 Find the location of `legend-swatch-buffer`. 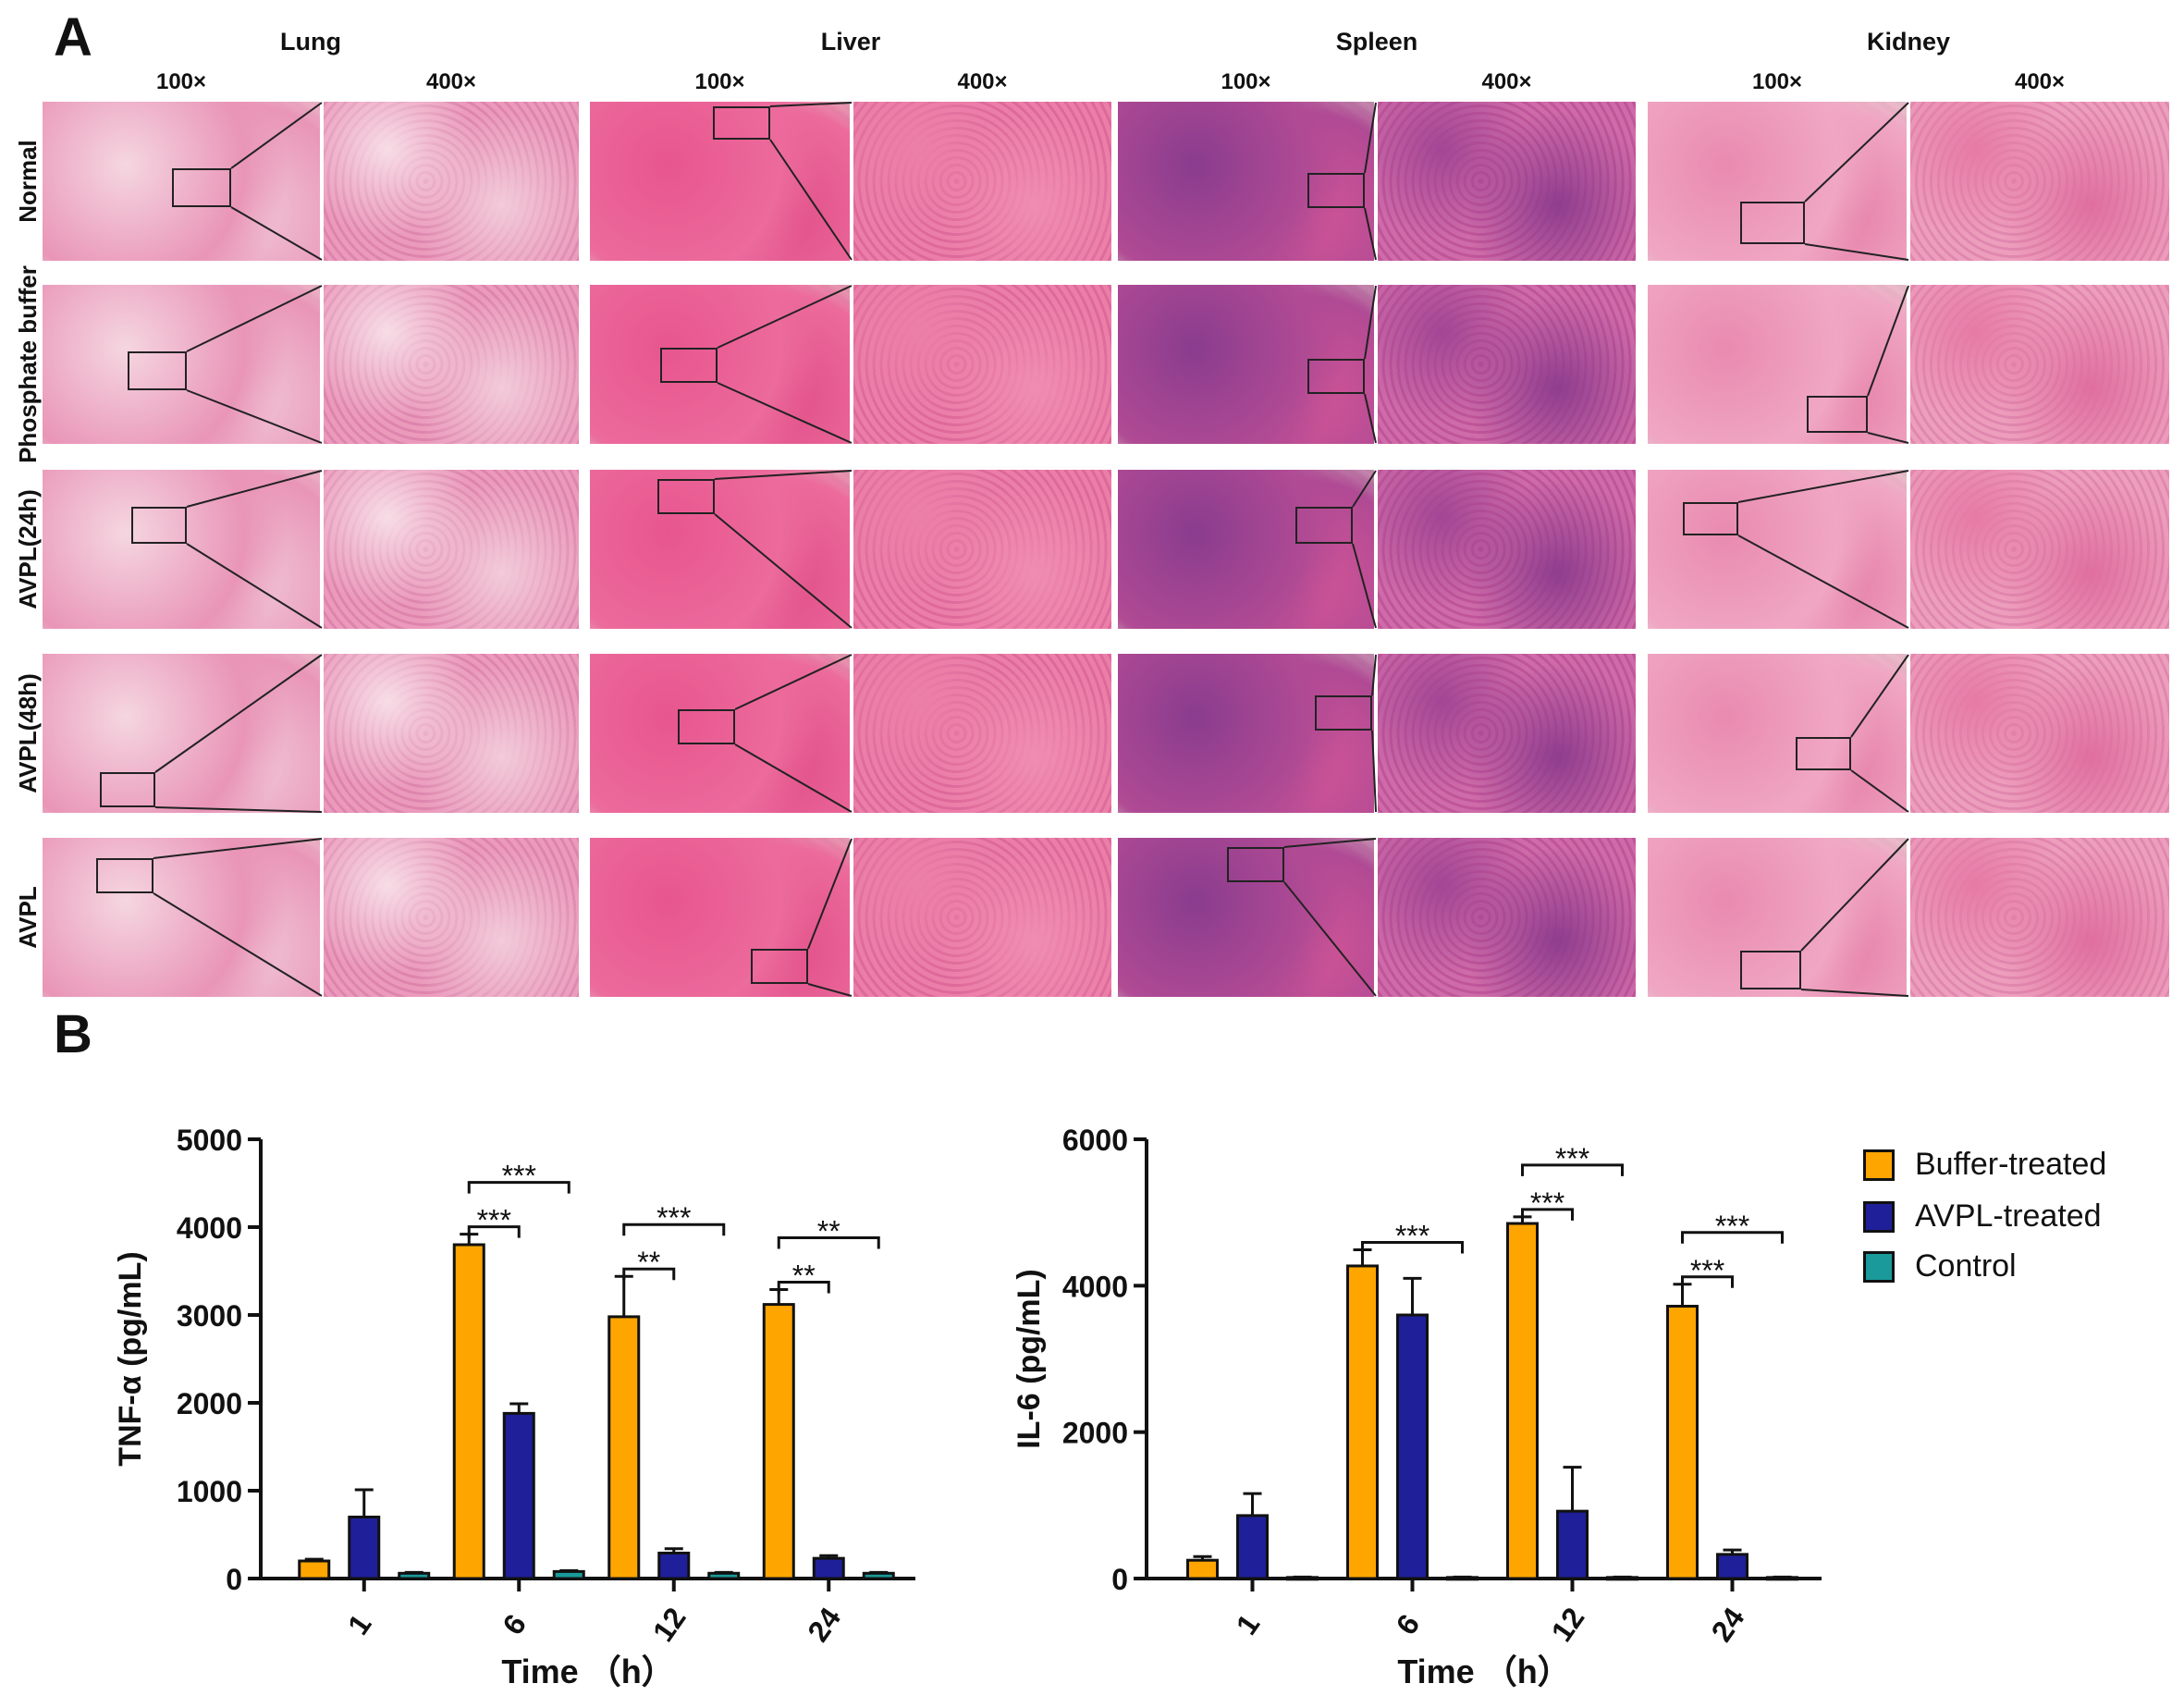

legend-swatch-buffer is located at coordinates (1879, 1165).